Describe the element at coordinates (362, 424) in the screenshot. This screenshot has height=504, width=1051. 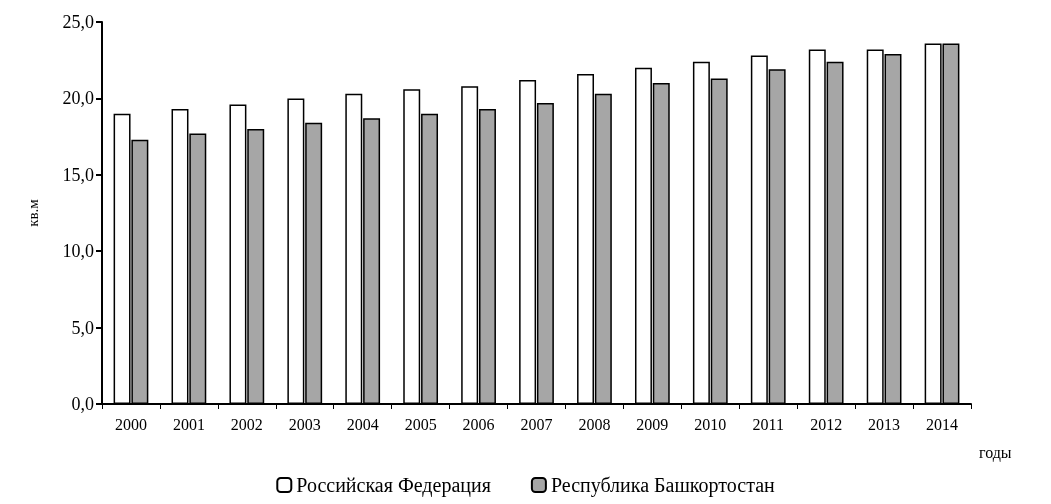
I see `x-tick-label: 2004` at that location.